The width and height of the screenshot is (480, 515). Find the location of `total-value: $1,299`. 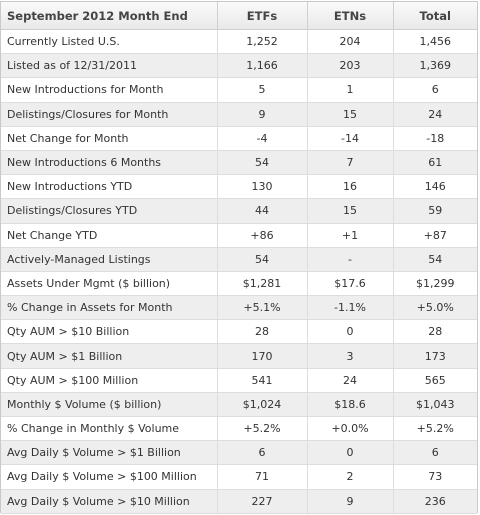

total-value: $1,299 is located at coordinates (434, 283).